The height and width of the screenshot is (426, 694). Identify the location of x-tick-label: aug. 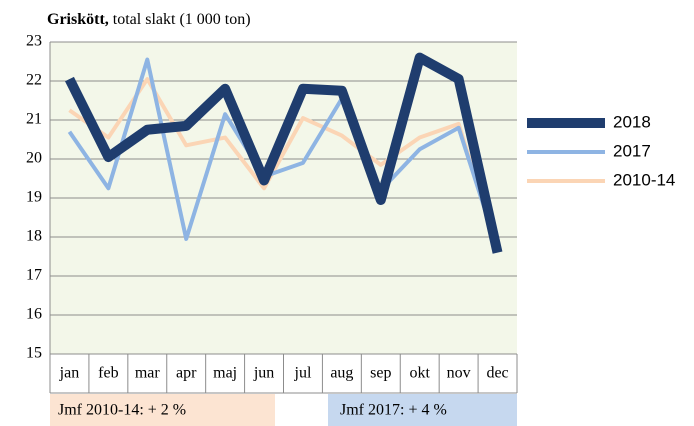
(341, 373).